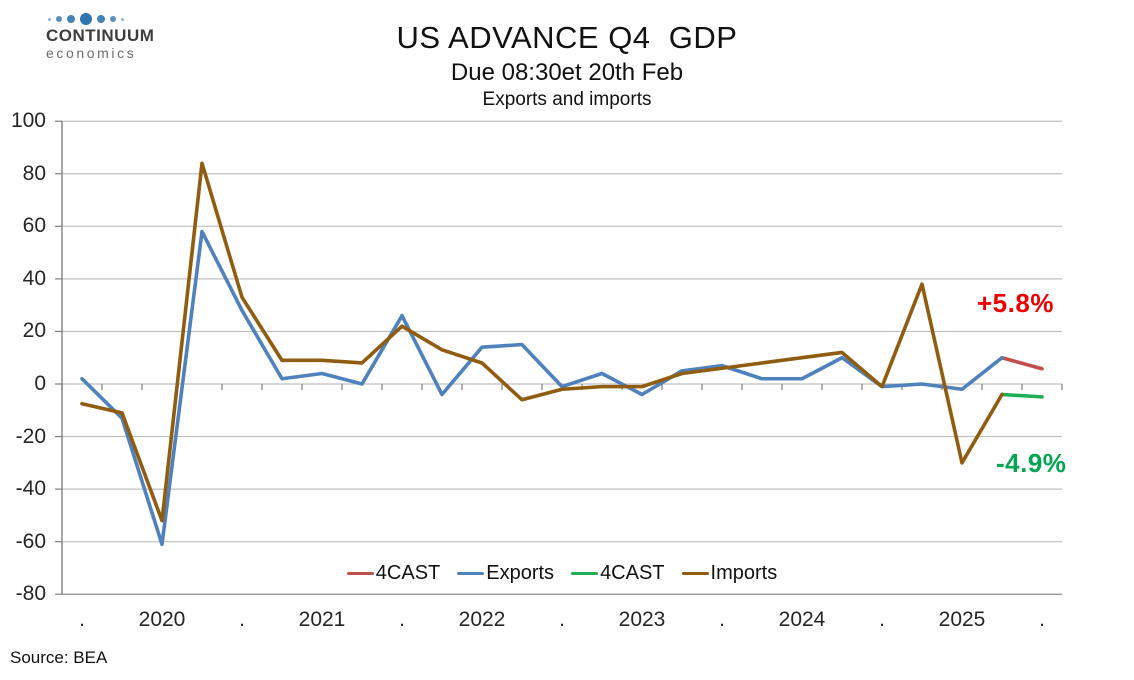 The width and height of the screenshot is (1134, 680). What do you see at coordinates (40, 383) in the screenshot?
I see `y-axis-label: 0` at bounding box center [40, 383].